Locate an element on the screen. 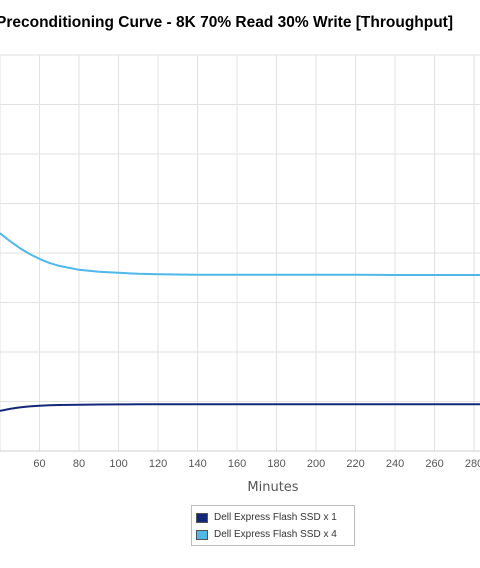  legend-item-1: Dell Express Flash SSD x 1 is located at coordinates (275, 517).